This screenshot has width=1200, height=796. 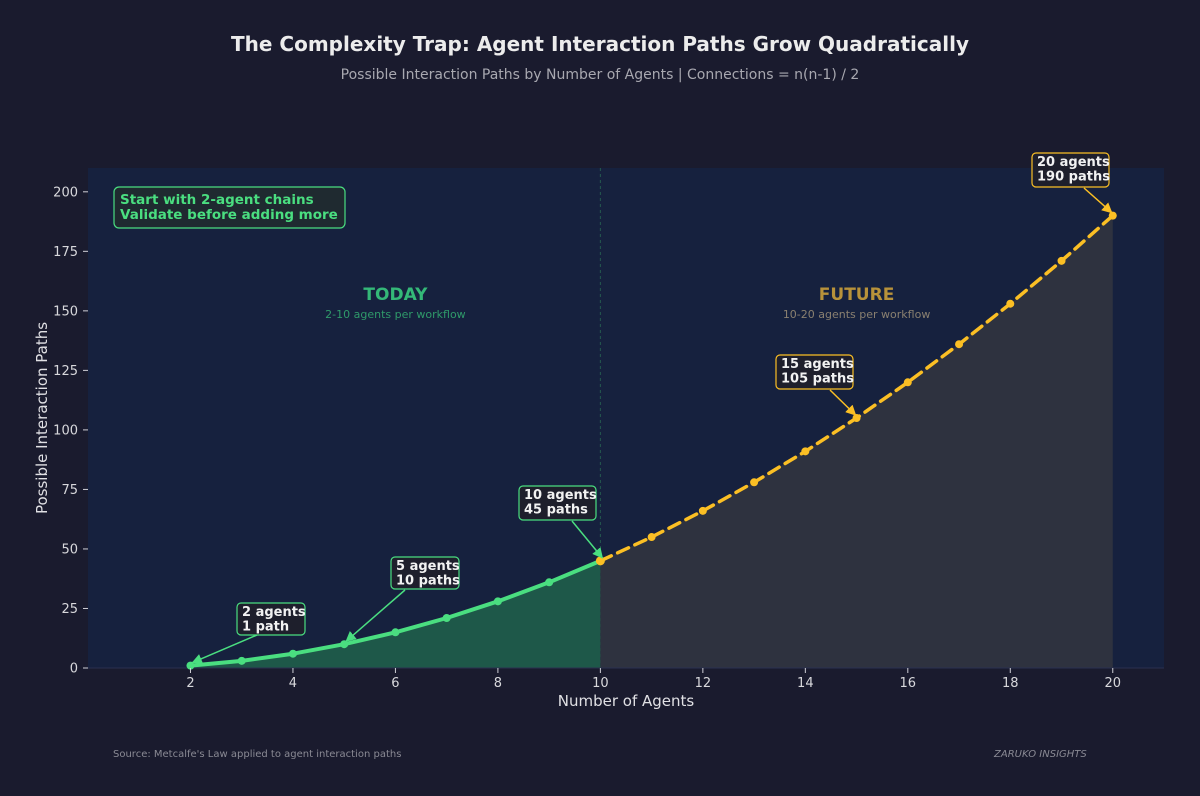 I want to click on callout-line: Validate before adding more, so click(x=229, y=215).